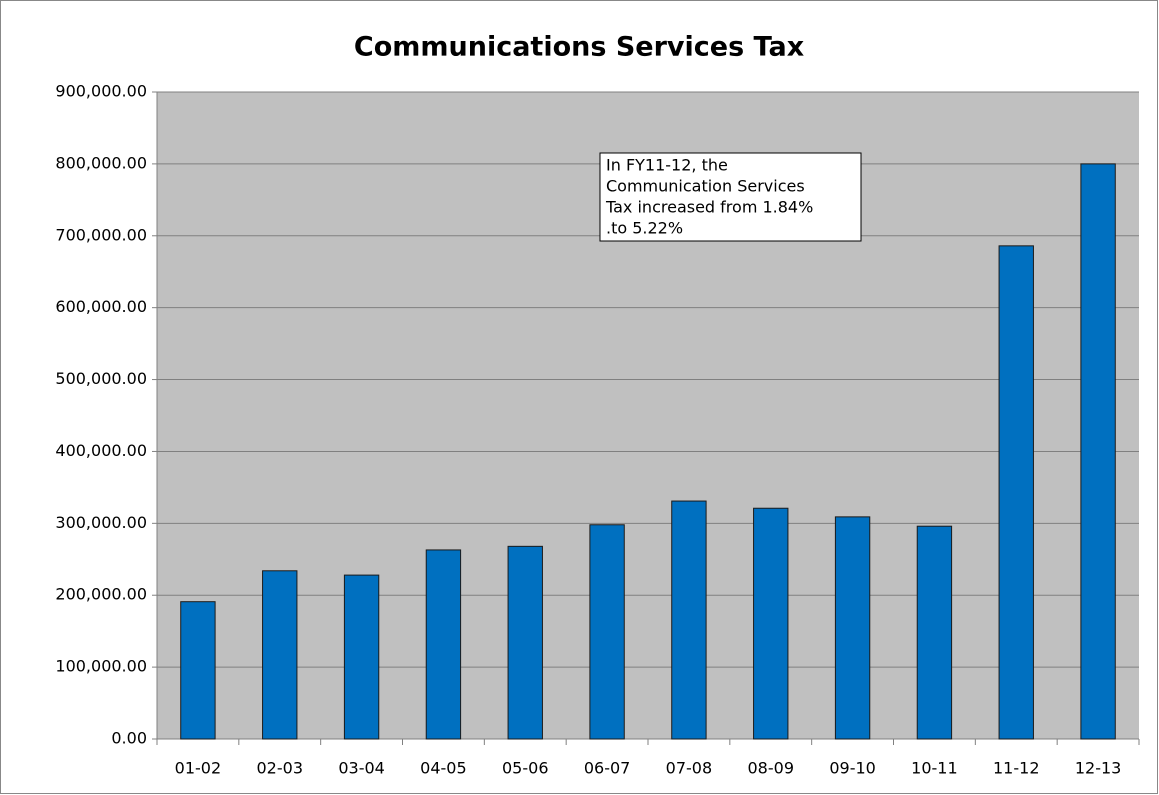  What do you see at coordinates (852, 768) in the screenshot?
I see `x-tick-label: 09-10` at bounding box center [852, 768].